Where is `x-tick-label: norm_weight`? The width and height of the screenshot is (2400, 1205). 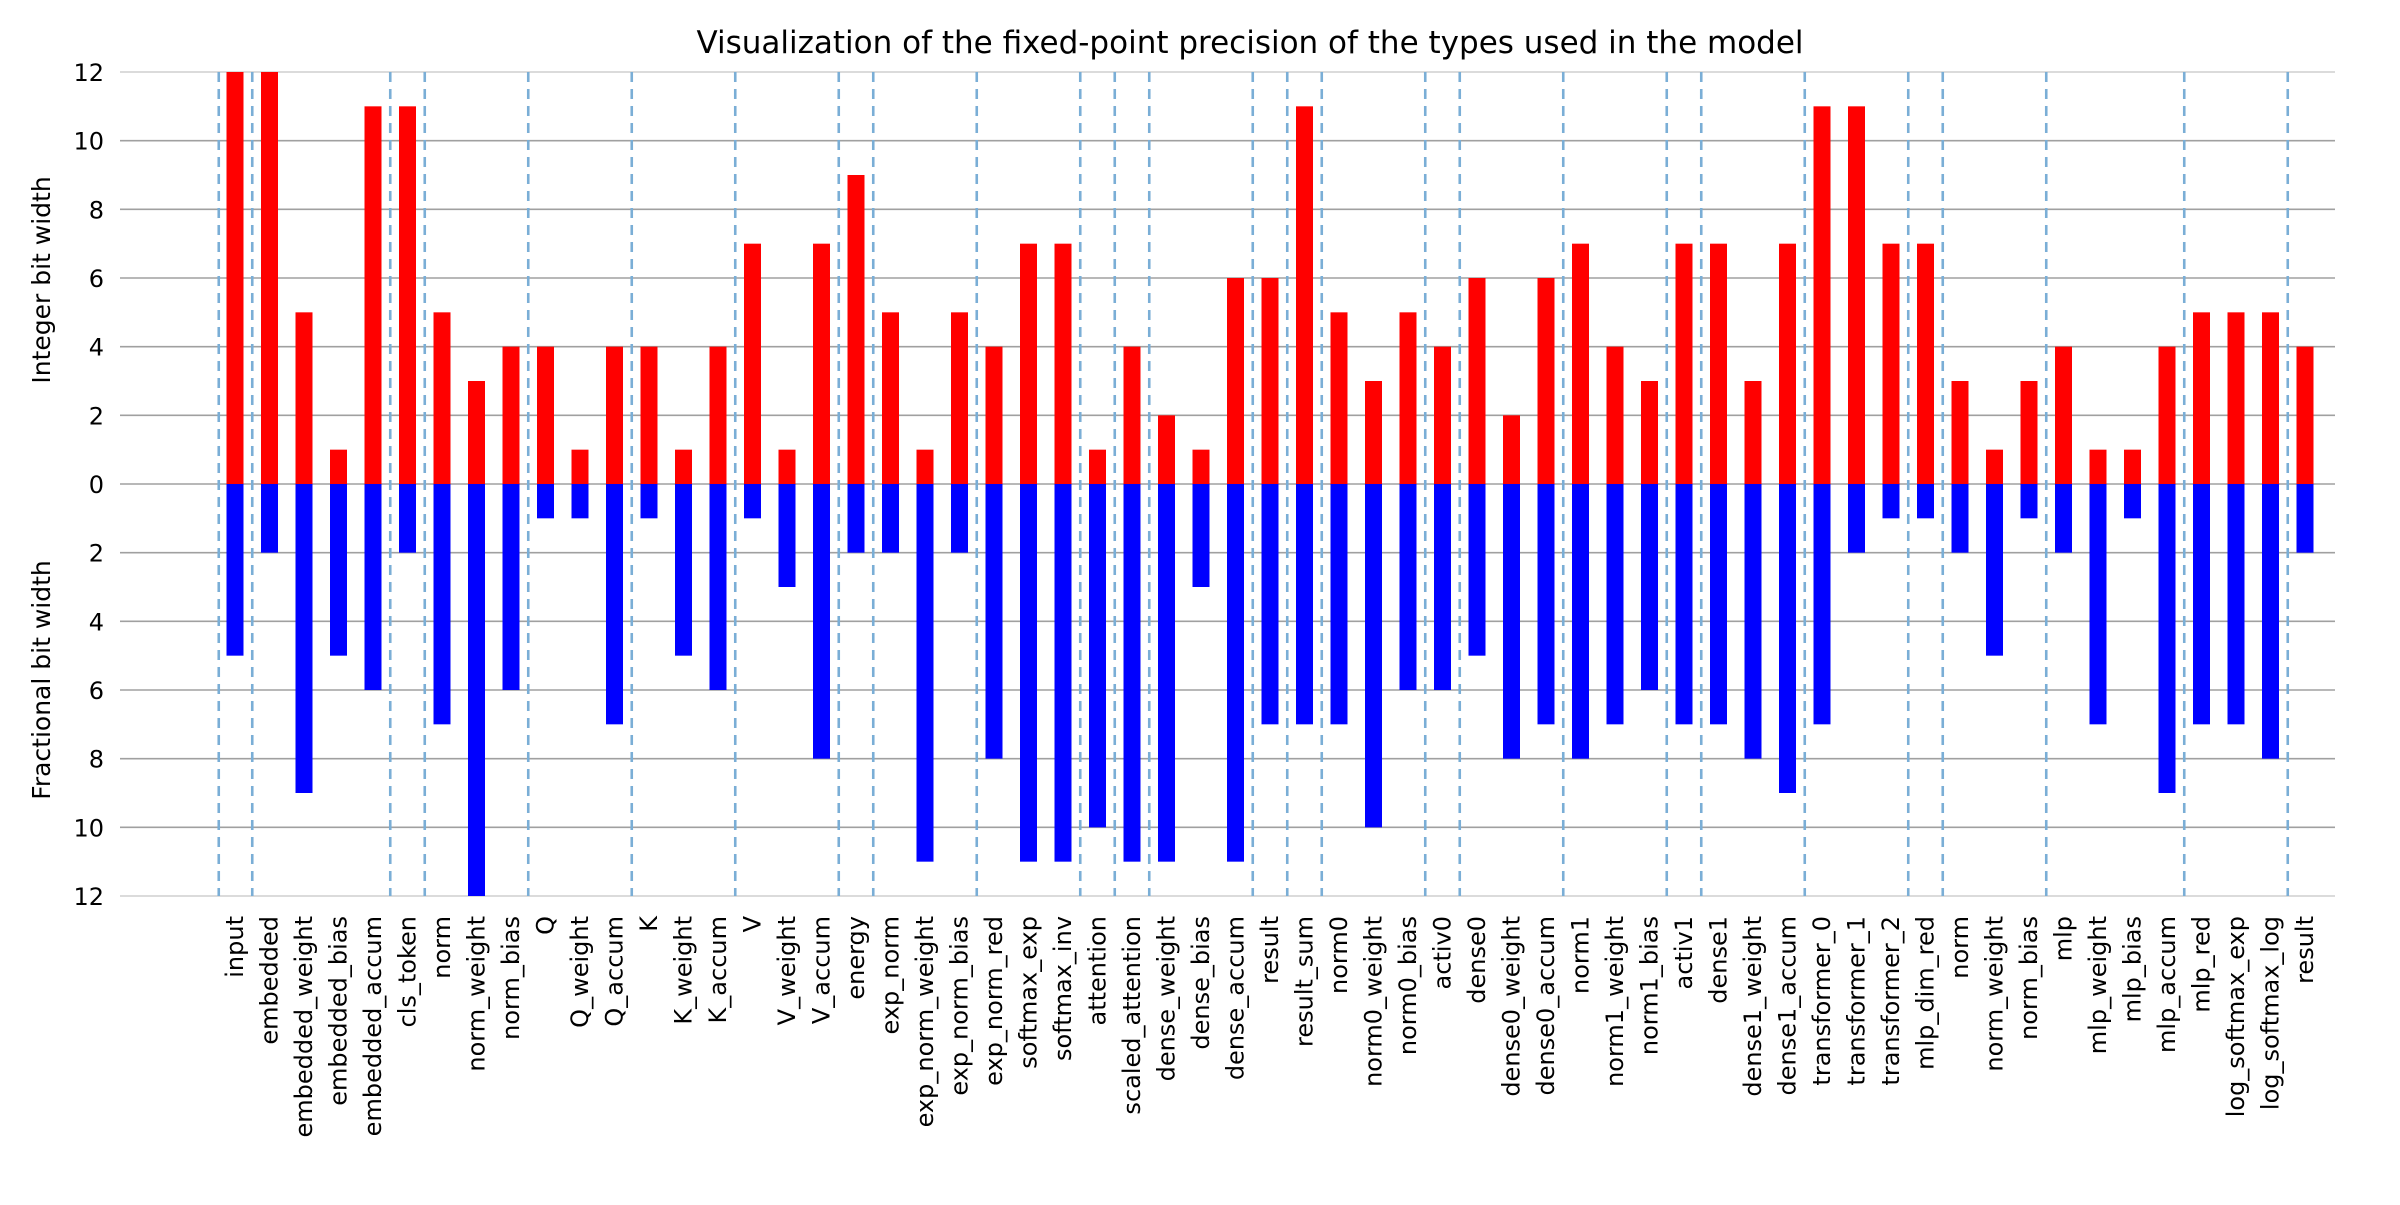
x-tick-label: norm_weight is located at coordinates (1995, 994).